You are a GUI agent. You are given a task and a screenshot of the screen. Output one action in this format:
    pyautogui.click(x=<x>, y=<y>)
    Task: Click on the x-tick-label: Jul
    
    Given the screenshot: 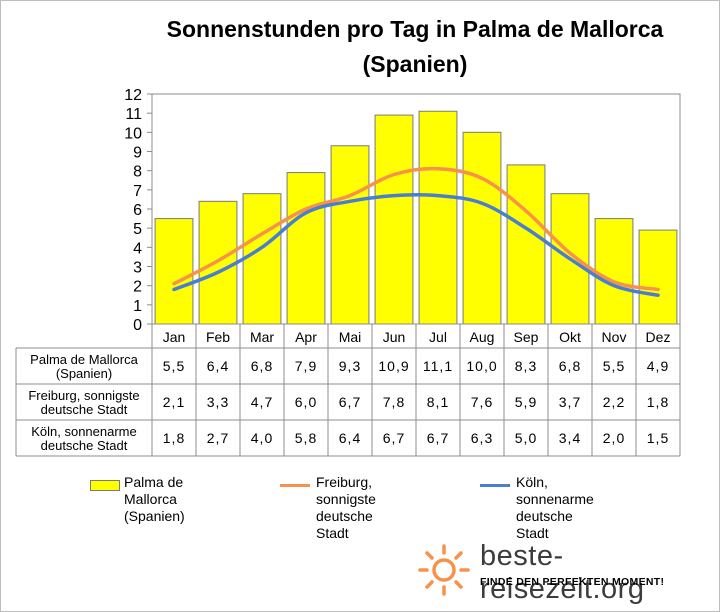 What is the action you would take?
    pyautogui.click(x=438, y=337)
    